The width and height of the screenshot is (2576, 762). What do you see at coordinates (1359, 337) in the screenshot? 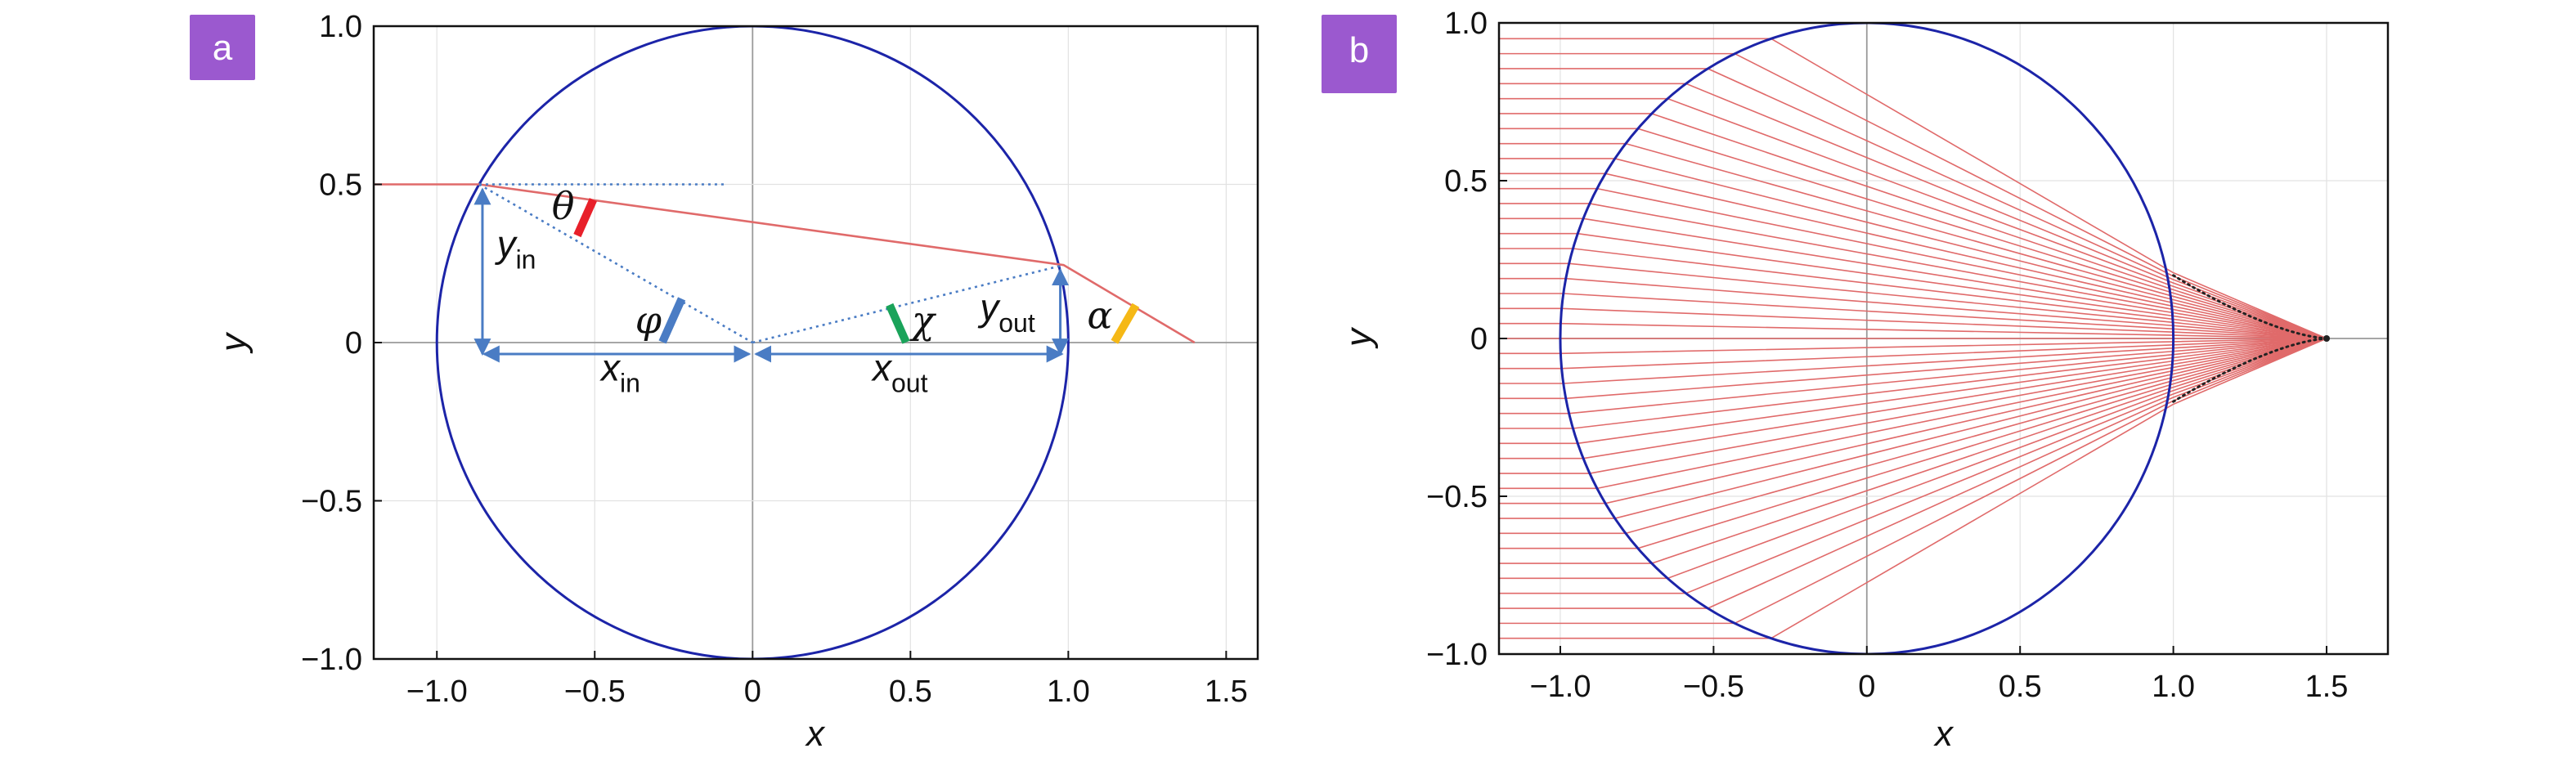
I see `panel-b-y-axis-label: y` at bounding box center [1359, 337].